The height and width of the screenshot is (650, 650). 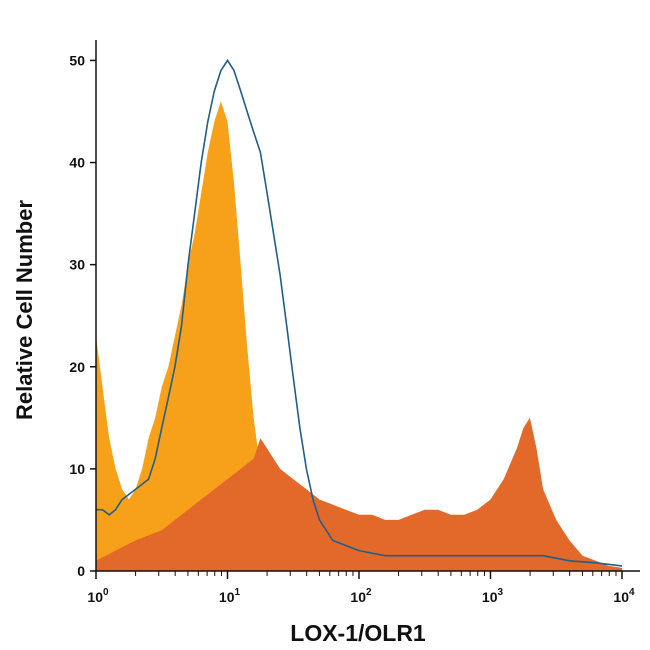 I want to click on y-tick-label-5: 50, so click(x=77, y=60).